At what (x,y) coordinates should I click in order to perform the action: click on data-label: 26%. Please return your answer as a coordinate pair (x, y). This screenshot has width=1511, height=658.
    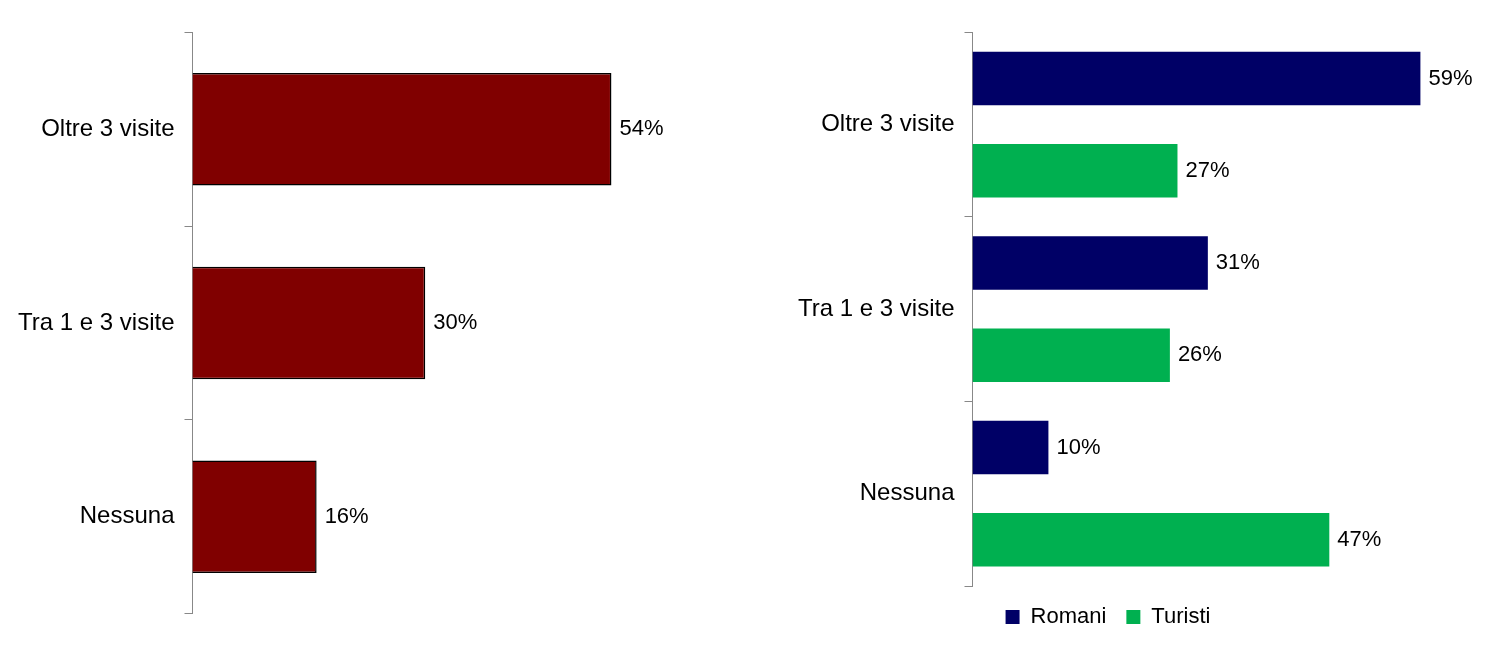
    Looking at the image, I should click on (1199, 354).